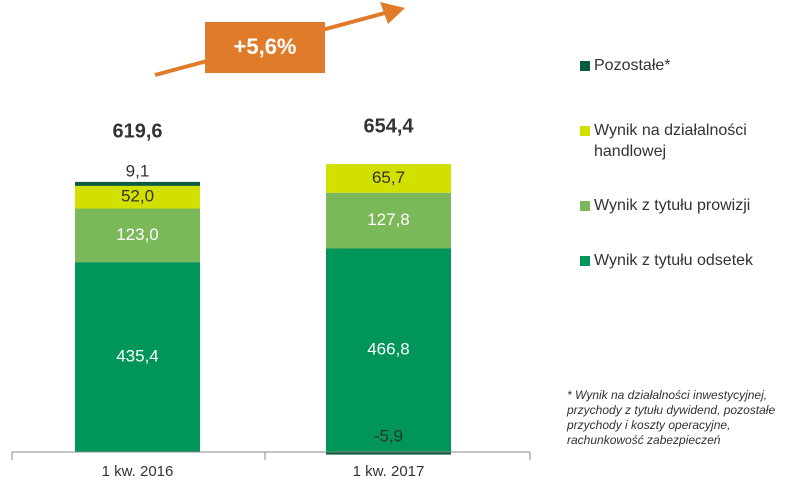  I want to click on legend-item: Pozostałe*, so click(692, 65).